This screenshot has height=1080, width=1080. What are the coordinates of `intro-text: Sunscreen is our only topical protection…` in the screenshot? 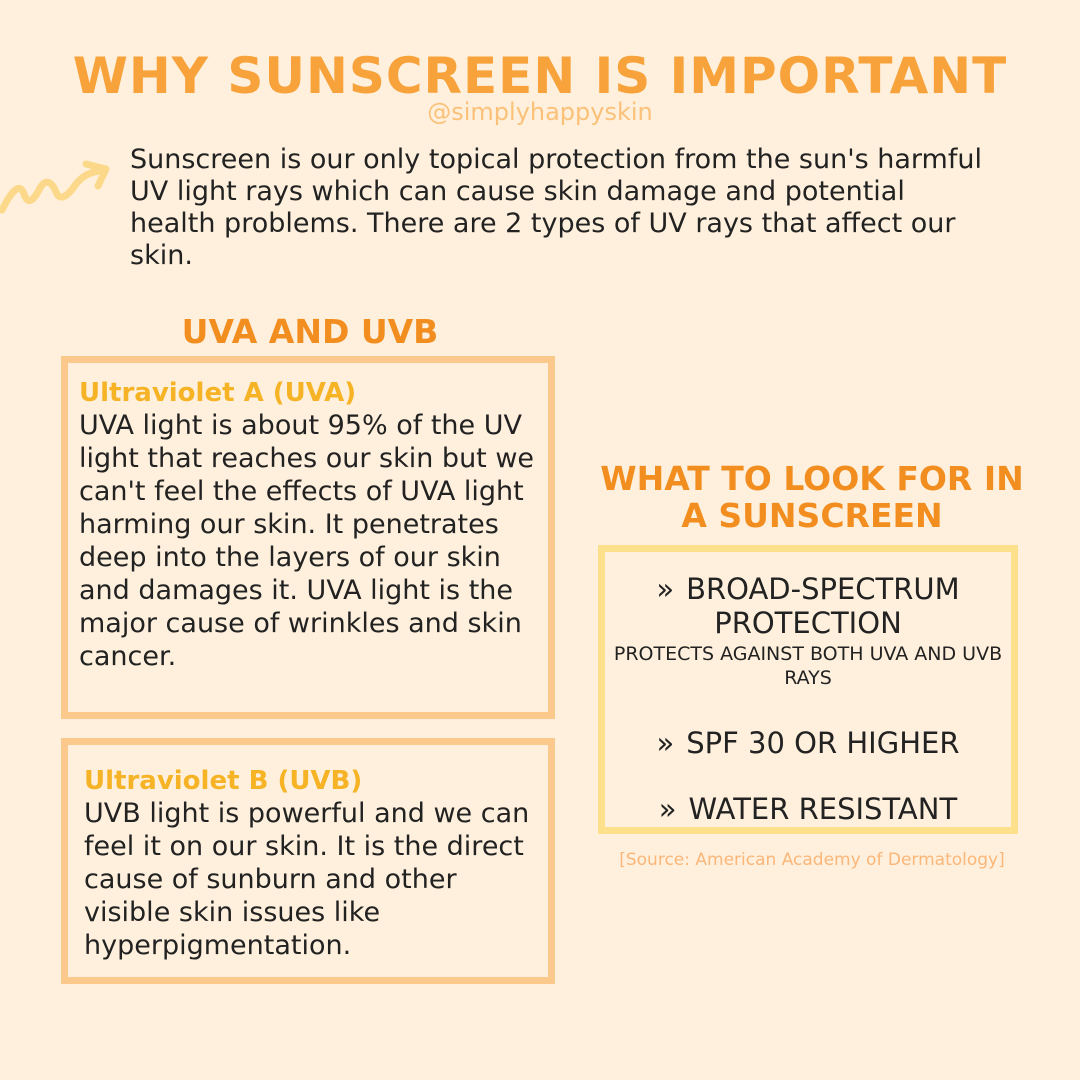 It's located at (556, 207).